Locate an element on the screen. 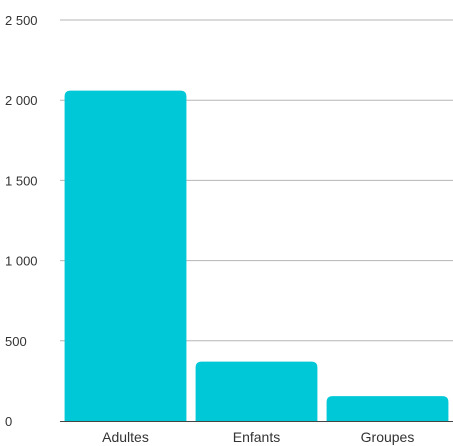 This screenshot has width=453, height=446. y-tick-label: 1 500 is located at coordinates (21, 180).